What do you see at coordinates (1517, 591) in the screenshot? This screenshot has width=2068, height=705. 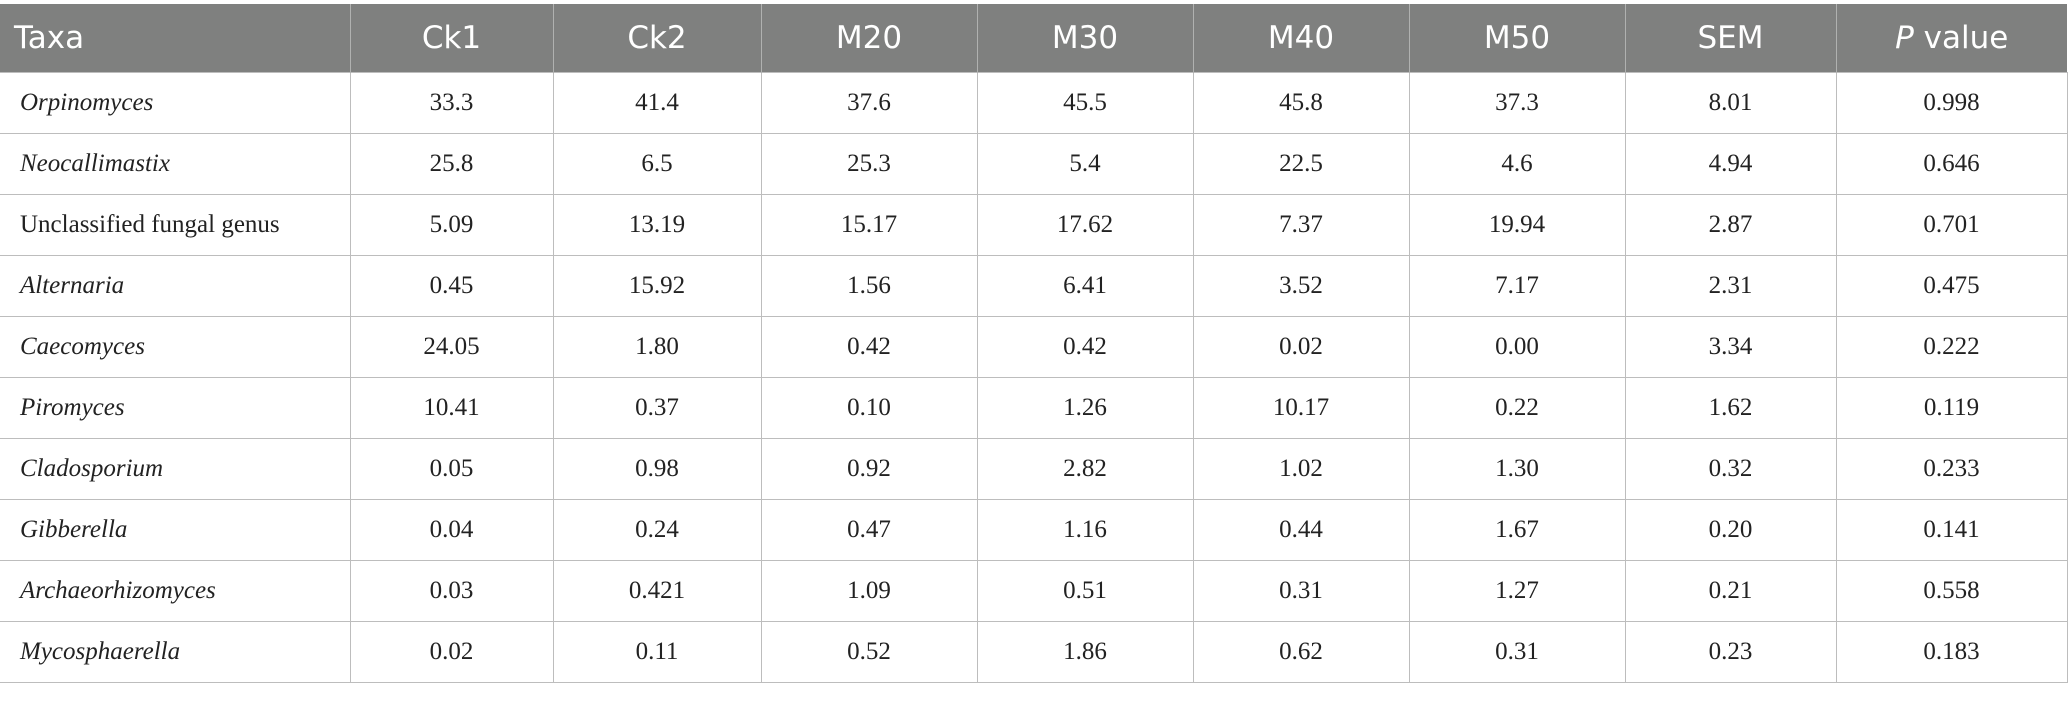 I see `cell-m50: 1.27` at bounding box center [1517, 591].